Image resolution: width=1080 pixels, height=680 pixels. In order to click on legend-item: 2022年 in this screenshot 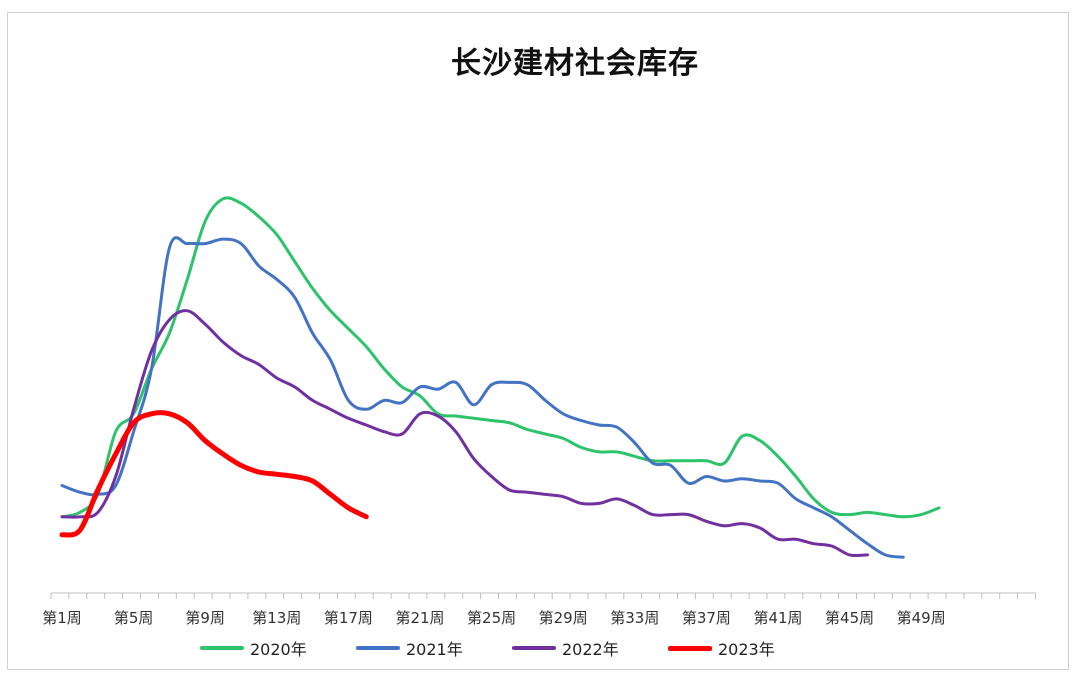, I will do `click(565, 648)`.